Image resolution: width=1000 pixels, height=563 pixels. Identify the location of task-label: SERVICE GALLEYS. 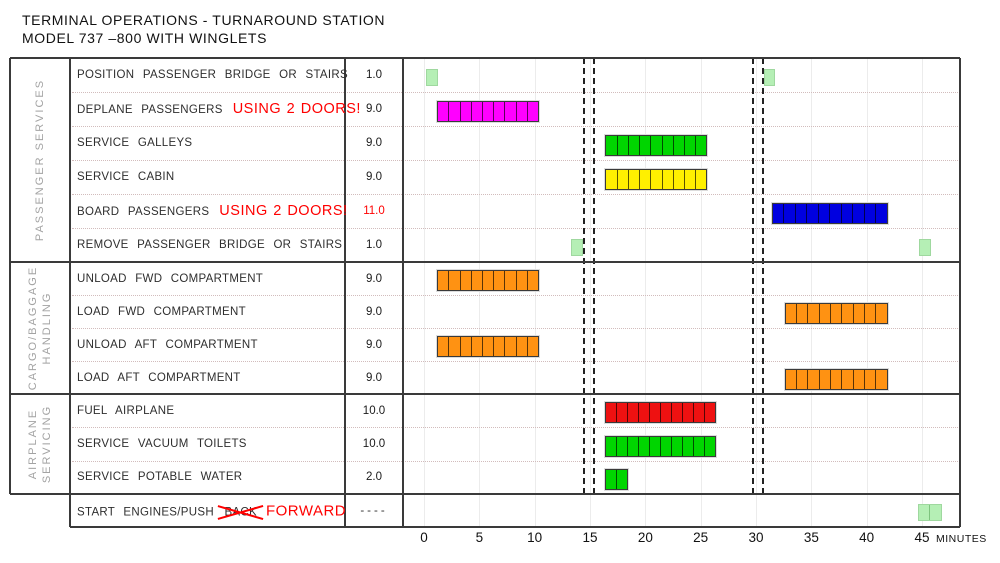
(135, 143).